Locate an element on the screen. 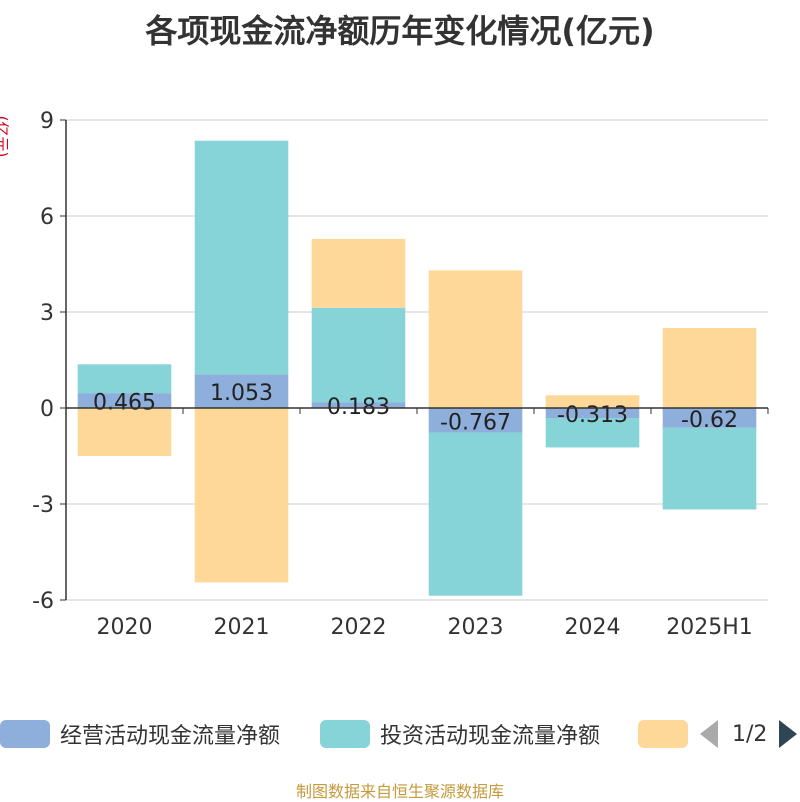 This screenshot has width=800, height=802. legend-item-investing: 投资活动现金流量净额 is located at coordinates (460, 734).